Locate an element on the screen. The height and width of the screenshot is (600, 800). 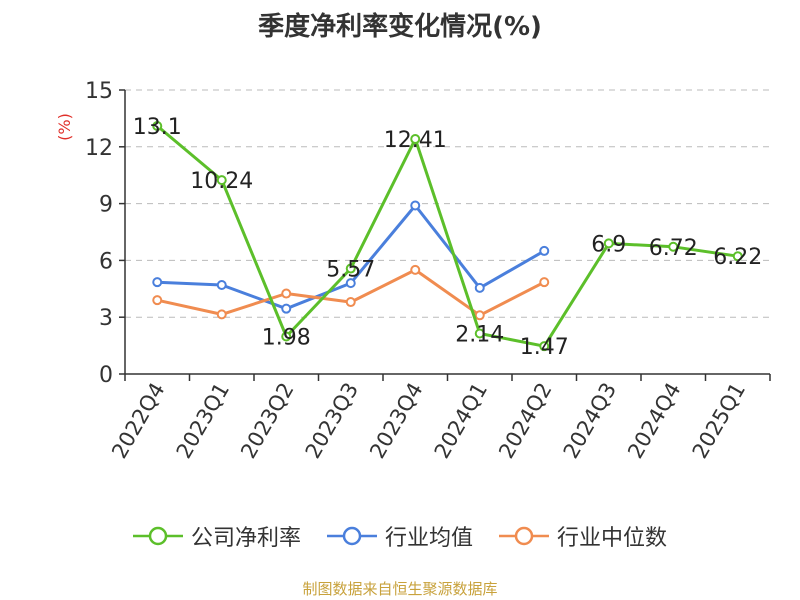
legend-item-industry-mean: 行业均值 is located at coordinates (399, 536).